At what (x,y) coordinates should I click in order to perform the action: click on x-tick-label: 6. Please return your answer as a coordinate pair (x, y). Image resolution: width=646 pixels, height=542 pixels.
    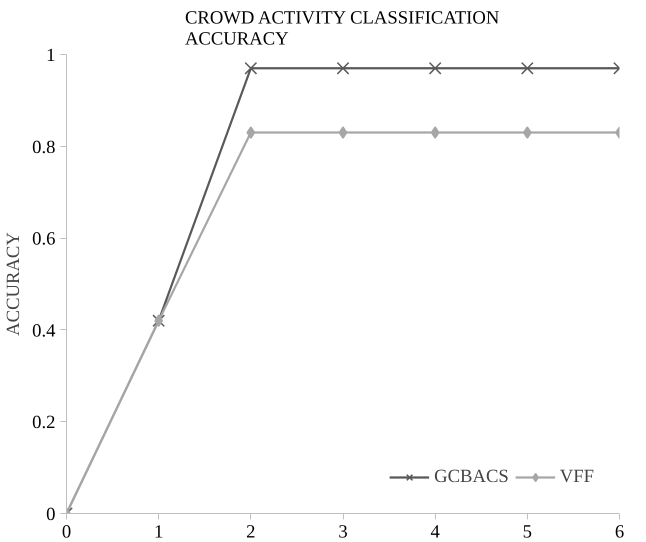
    Looking at the image, I should click on (619, 532).